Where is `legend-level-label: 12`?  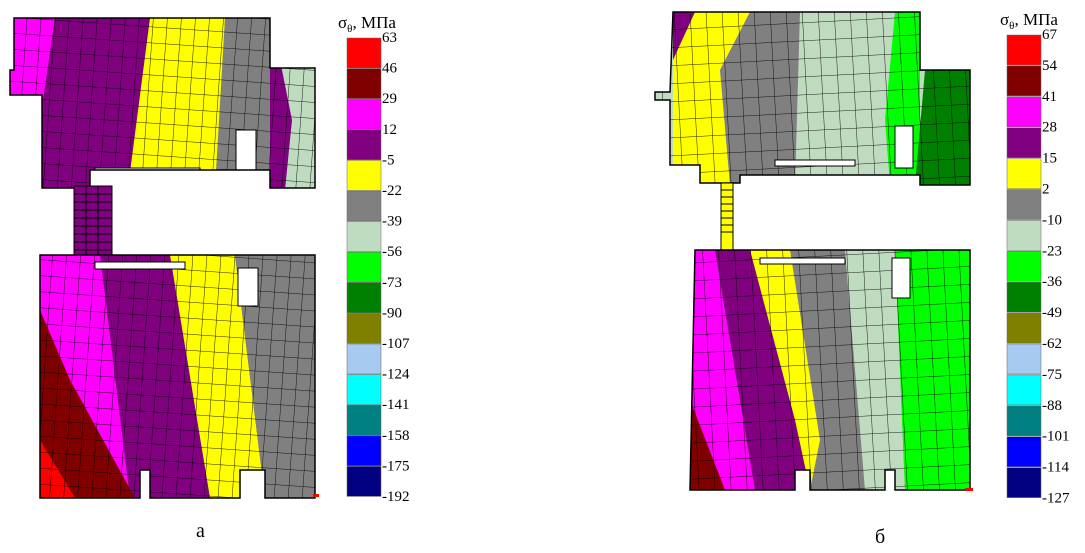 legend-level-label: 12 is located at coordinates (389, 130).